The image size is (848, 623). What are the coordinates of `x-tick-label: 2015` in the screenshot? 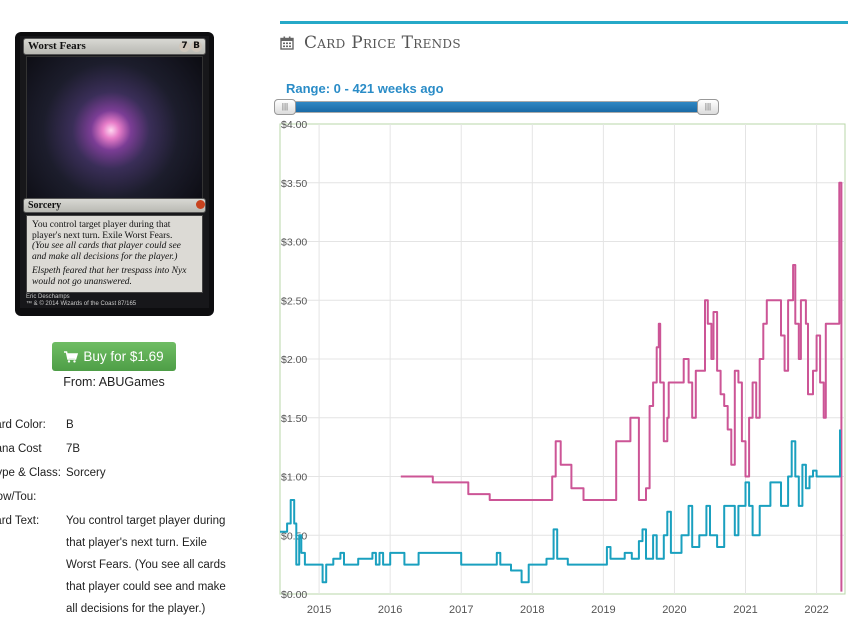 It's located at (319, 610).